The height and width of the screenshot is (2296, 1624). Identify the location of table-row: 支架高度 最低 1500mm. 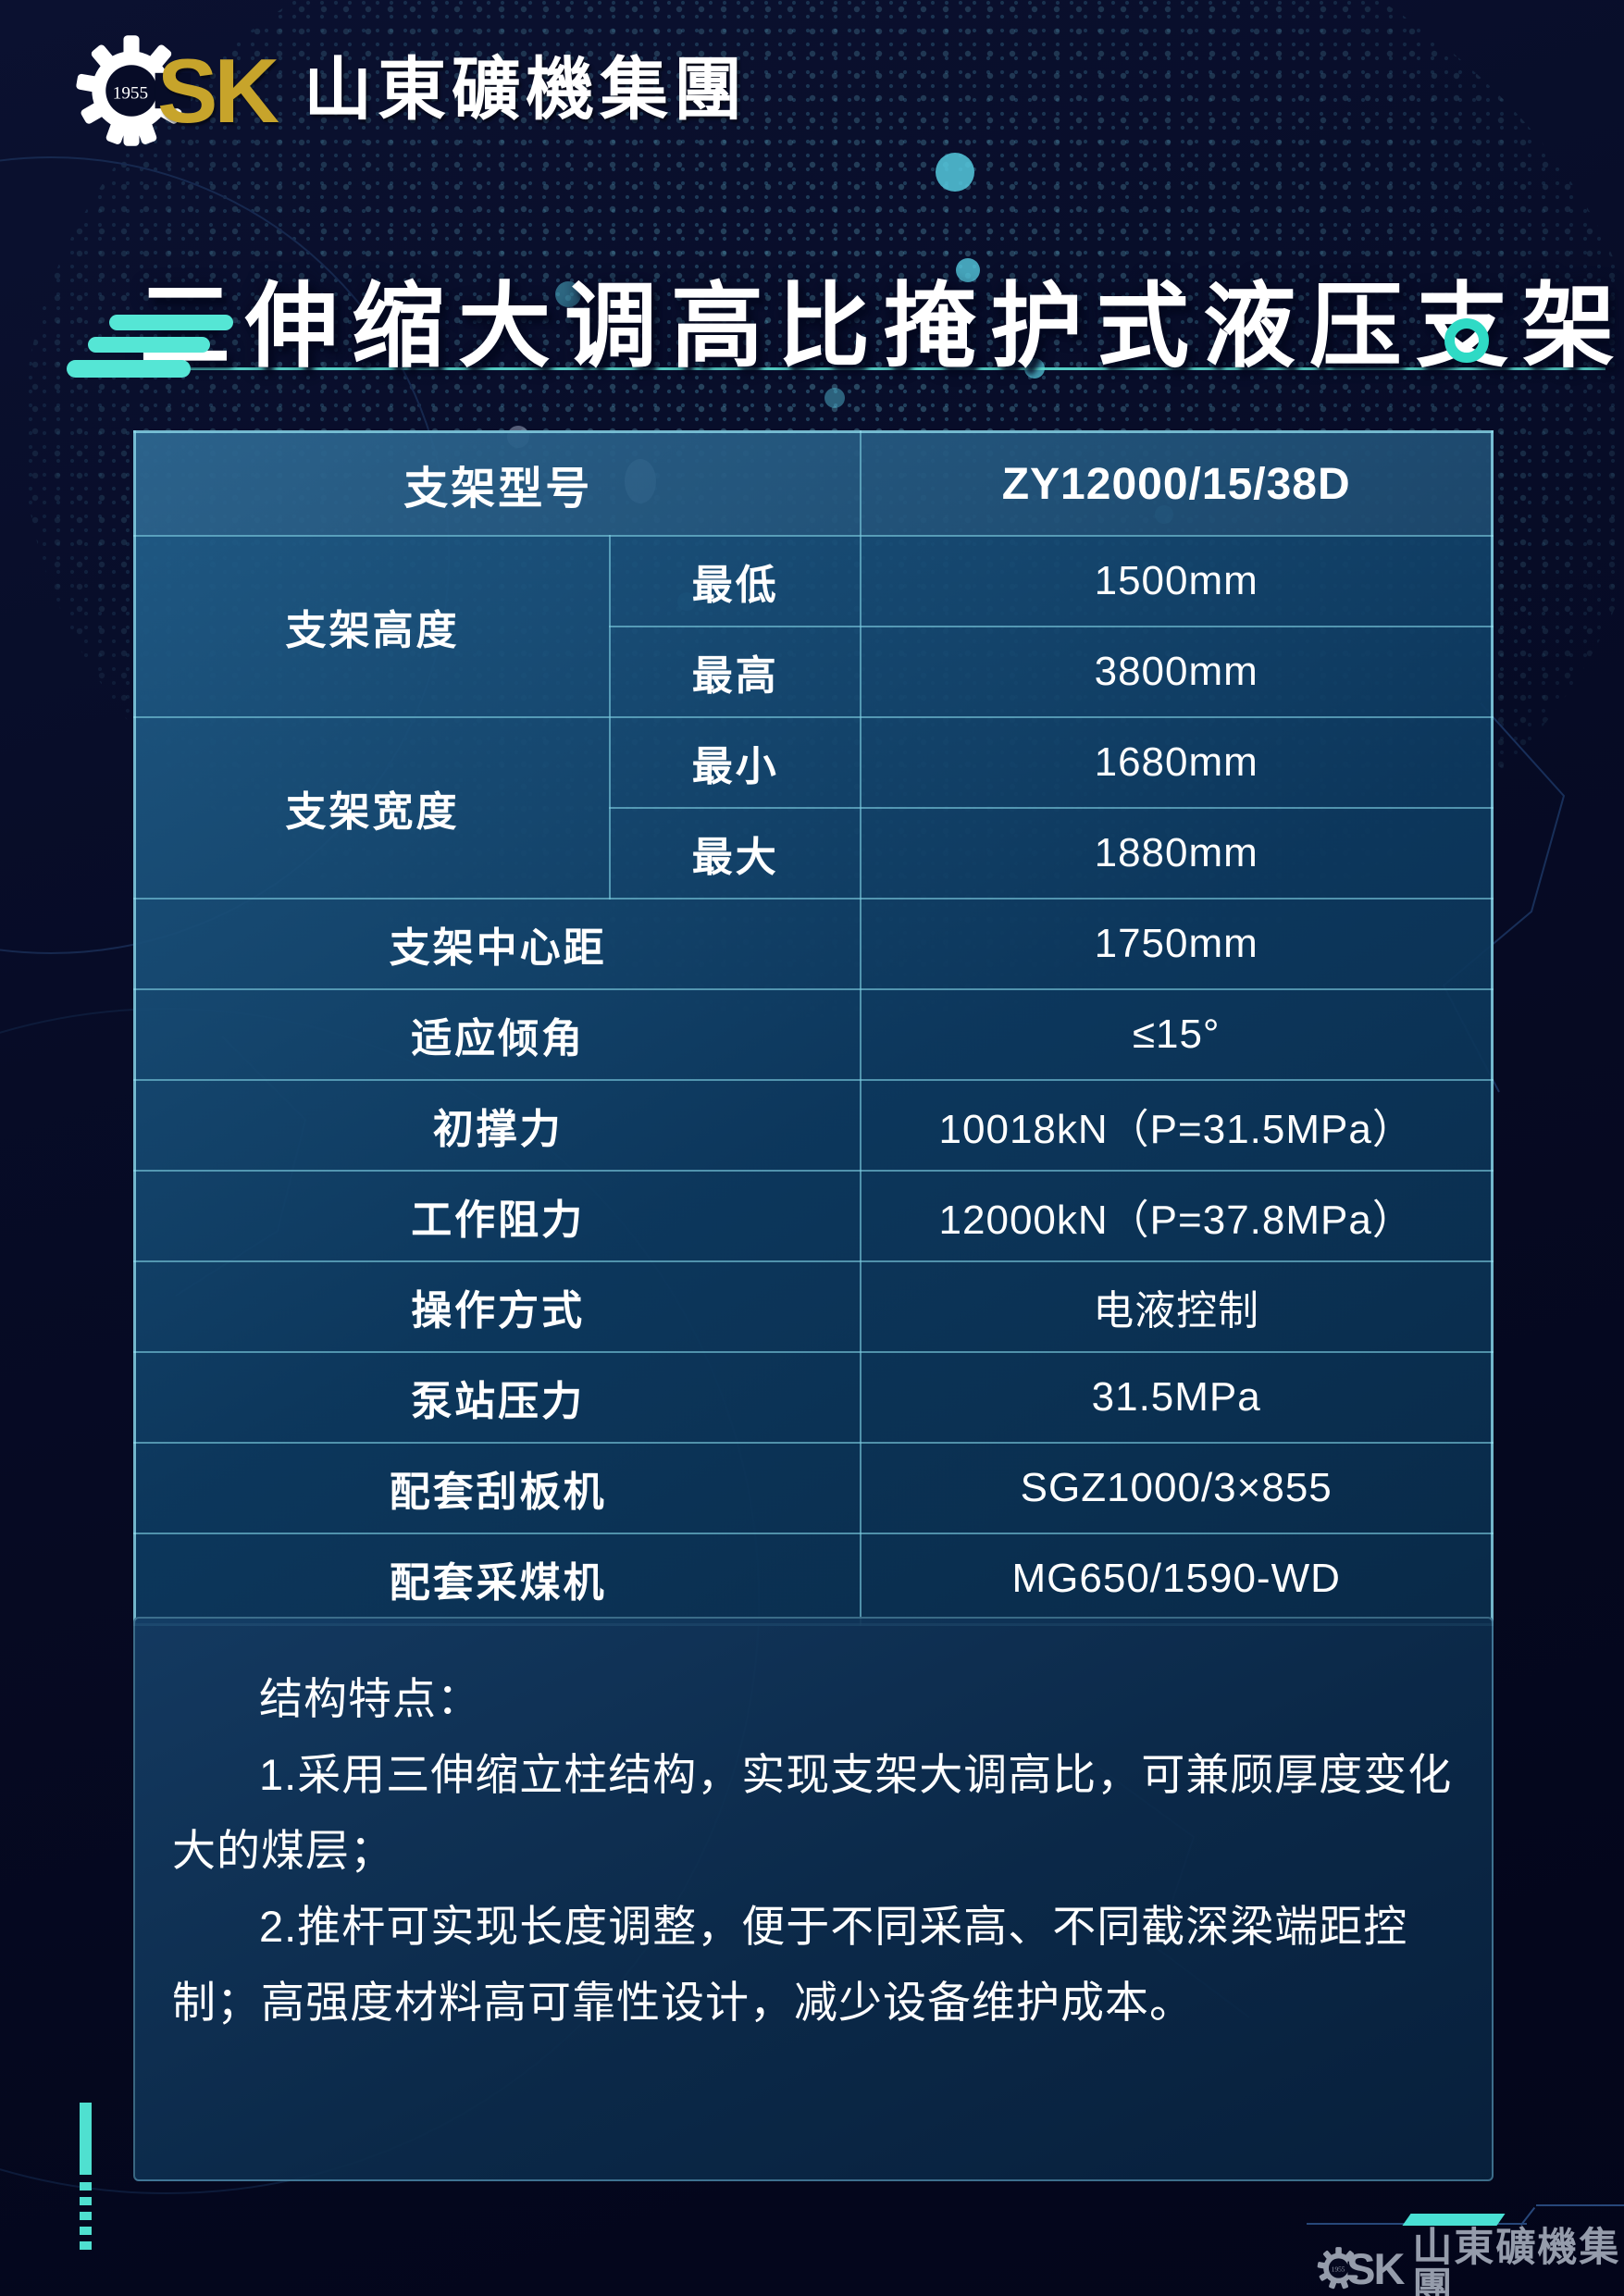
(813, 627).